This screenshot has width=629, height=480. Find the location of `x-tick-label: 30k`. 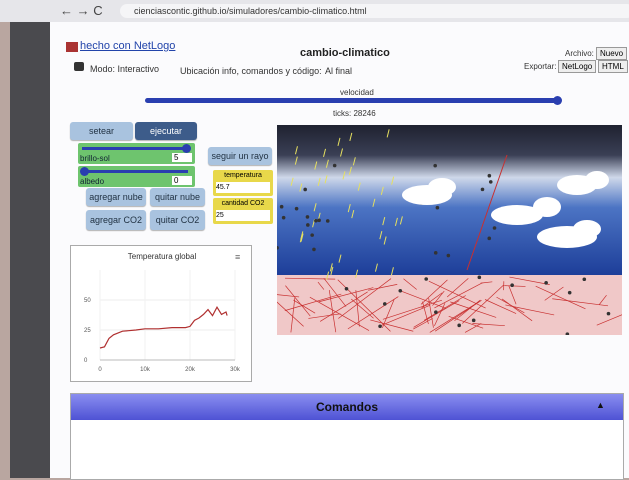

x-tick-label: 30k is located at coordinates (235, 370).